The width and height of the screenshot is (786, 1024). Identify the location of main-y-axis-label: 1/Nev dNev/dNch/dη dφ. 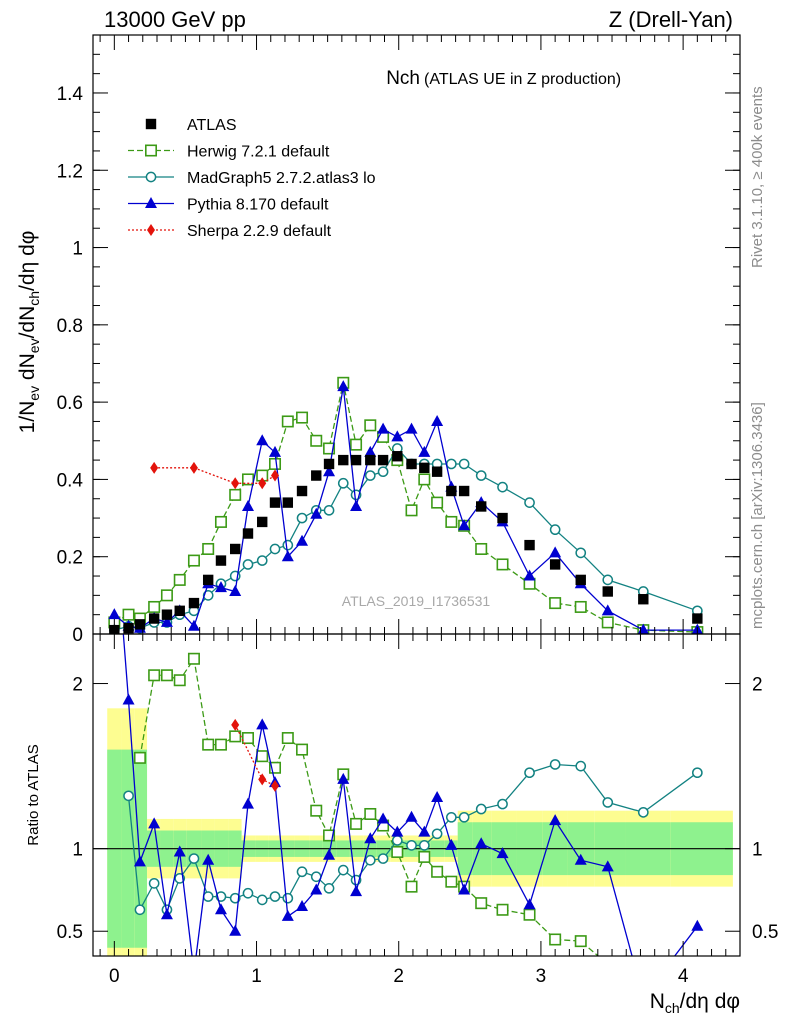
(29, 332).